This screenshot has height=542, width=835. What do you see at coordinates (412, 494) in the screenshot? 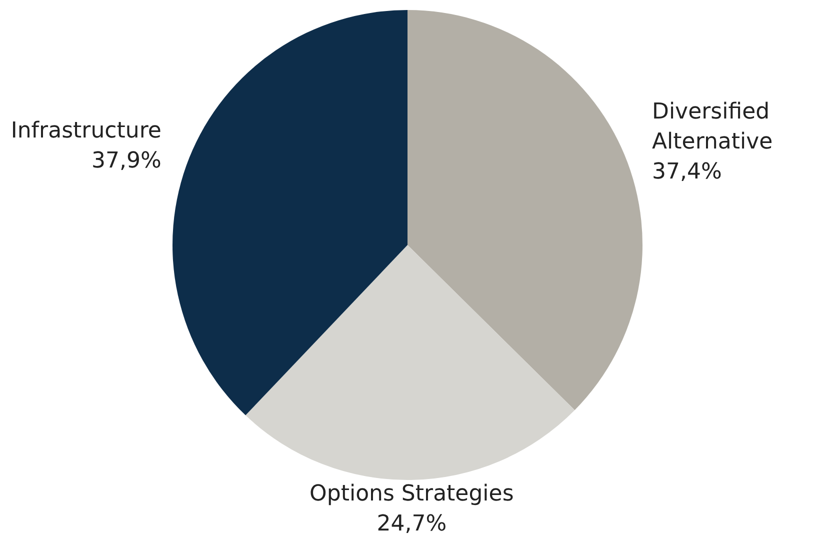
I see `slice-label: Options Strategies` at bounding box center [412, 494].